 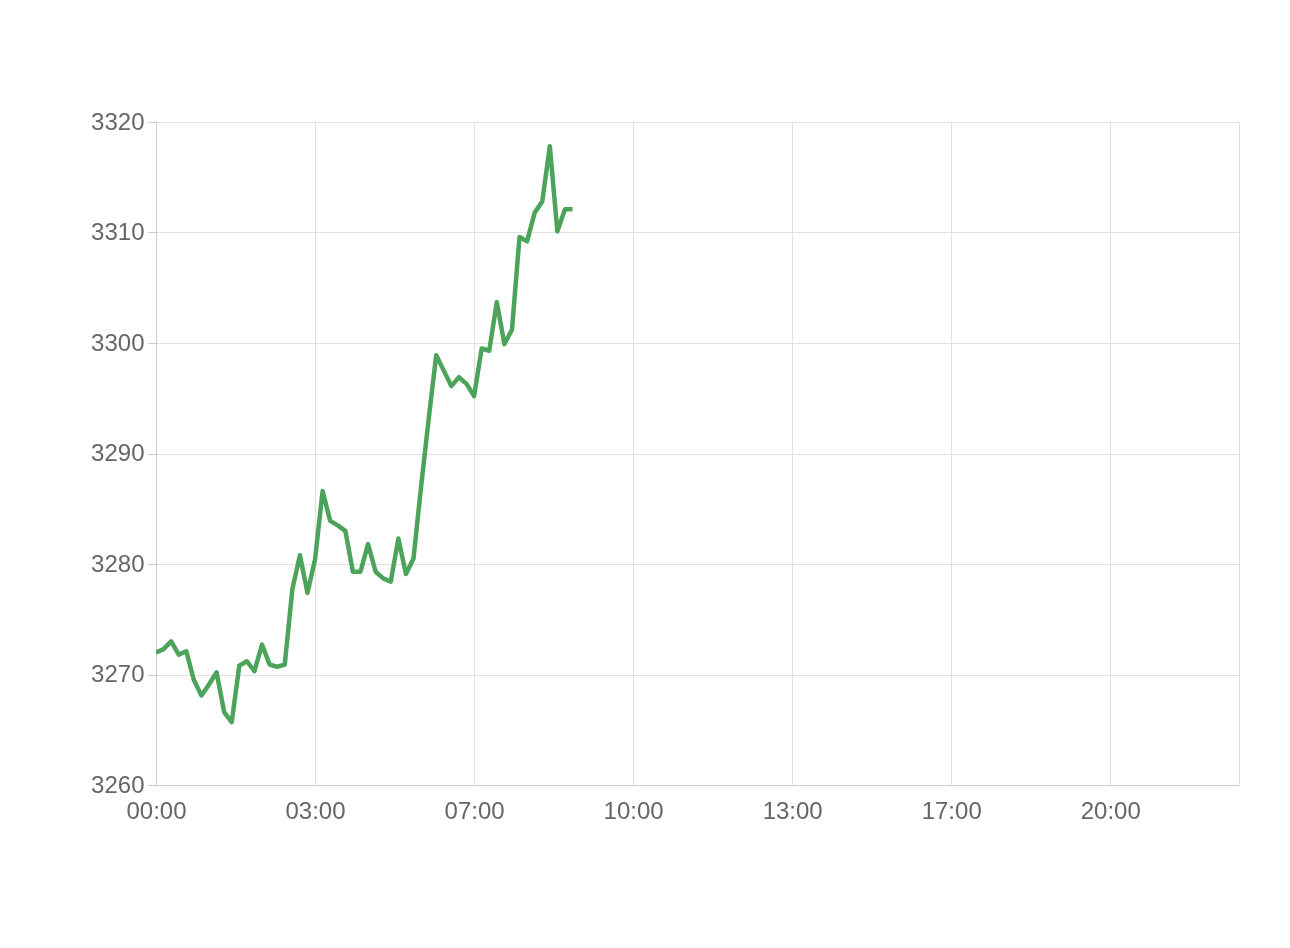 What do you see at coordinates (1110, 810) in the screenshot?
I see `x-tick-label: 20:00` at bounding box center [1110, 810].